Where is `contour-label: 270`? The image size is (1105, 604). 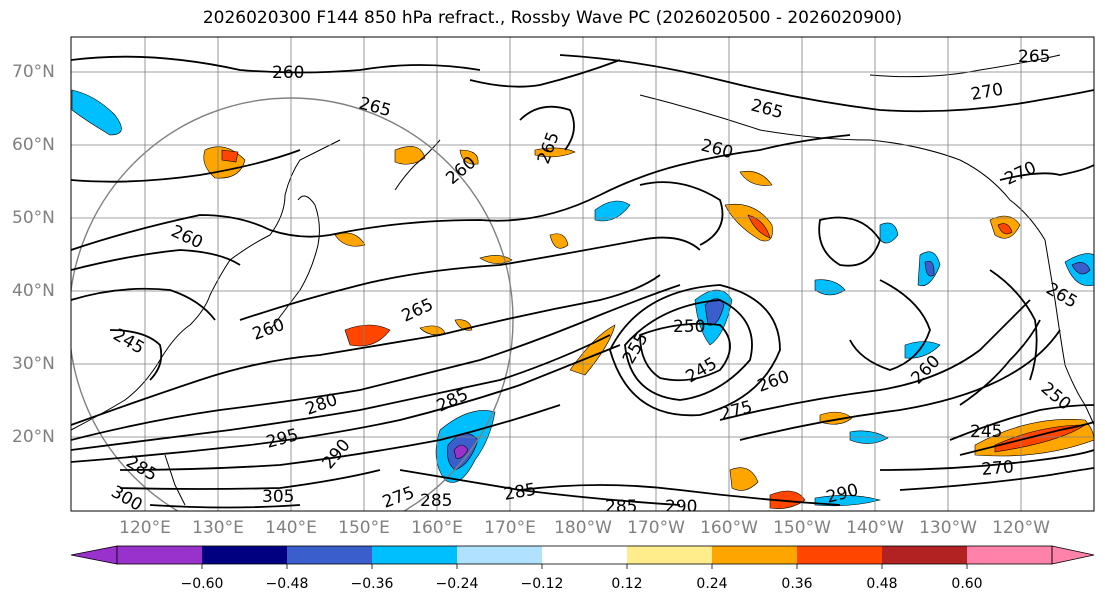
contour-label: 270 is located at coordinates (998, 468).